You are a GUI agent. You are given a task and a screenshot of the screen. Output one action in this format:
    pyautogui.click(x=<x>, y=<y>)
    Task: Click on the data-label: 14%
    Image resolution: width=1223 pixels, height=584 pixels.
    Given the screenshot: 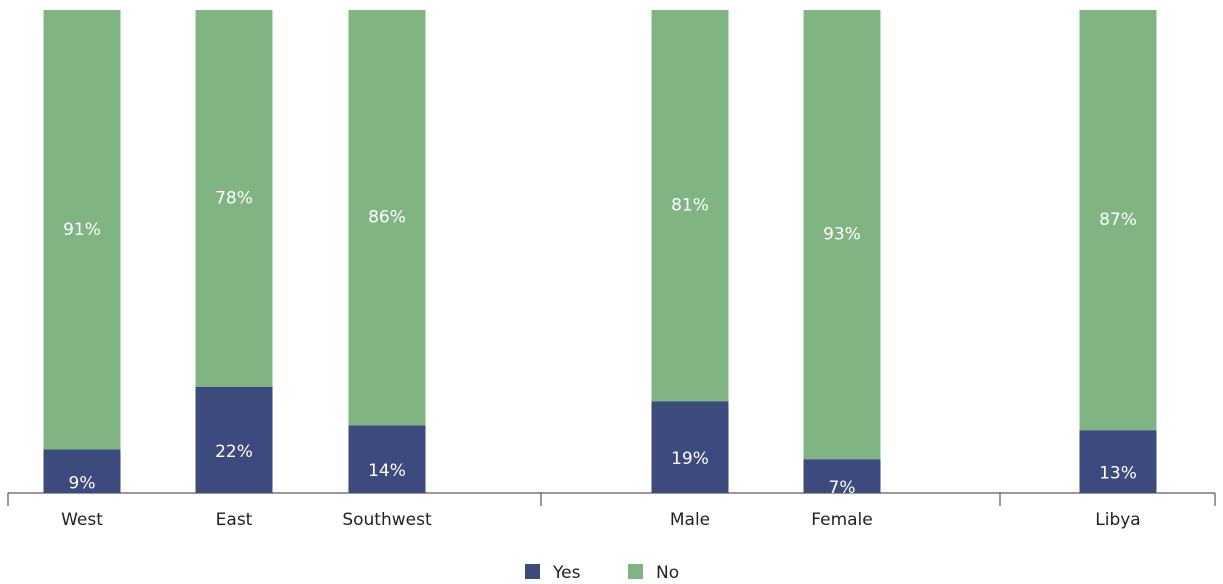 What is the action you would take?
    pyautogui.click(x=387, y=471)
    